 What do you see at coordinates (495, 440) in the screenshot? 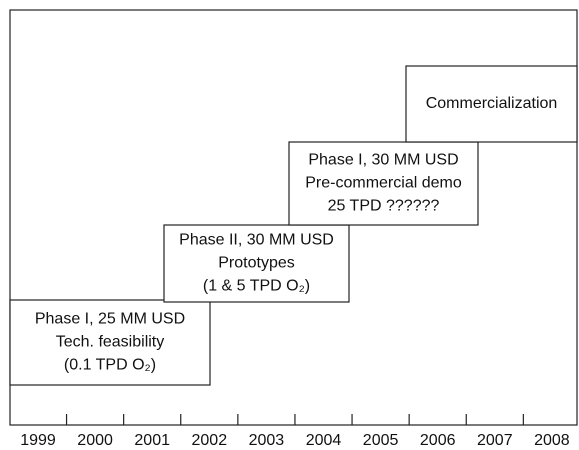
I see `year-label: 2007` at bounding box center [495, 440].